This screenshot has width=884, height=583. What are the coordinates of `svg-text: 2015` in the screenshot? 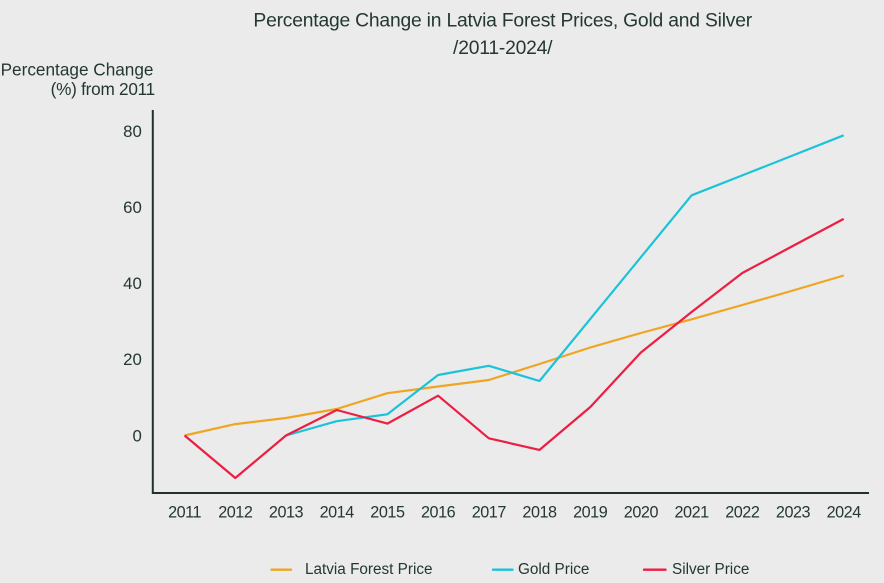 It's located at (387, 513).